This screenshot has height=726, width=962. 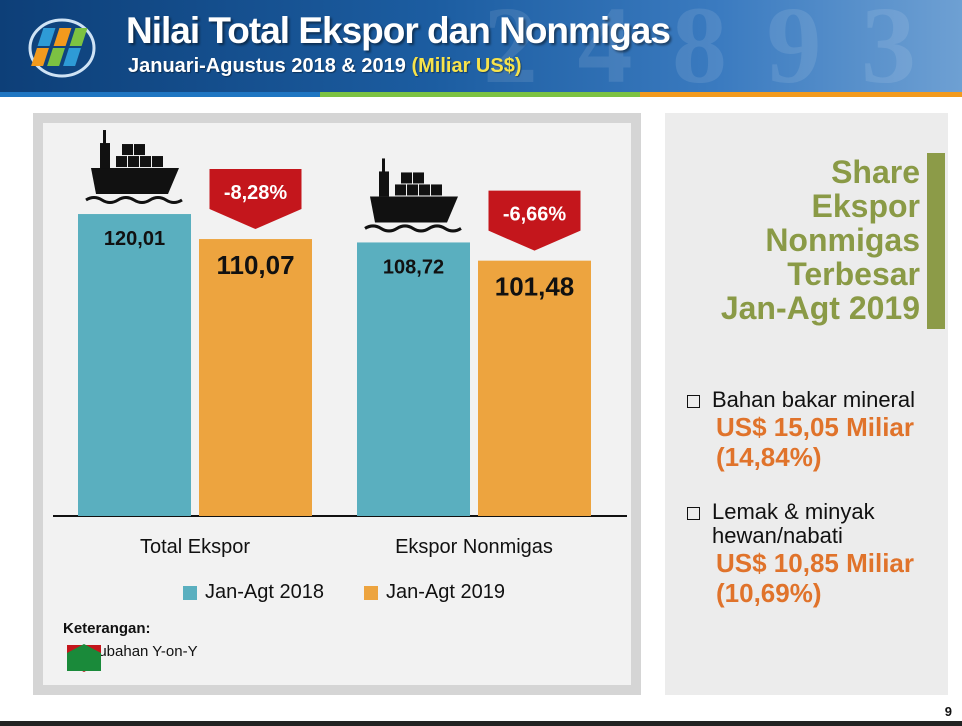 I want to click on bar-value-label: 120,01, so click(x=134, y=239).